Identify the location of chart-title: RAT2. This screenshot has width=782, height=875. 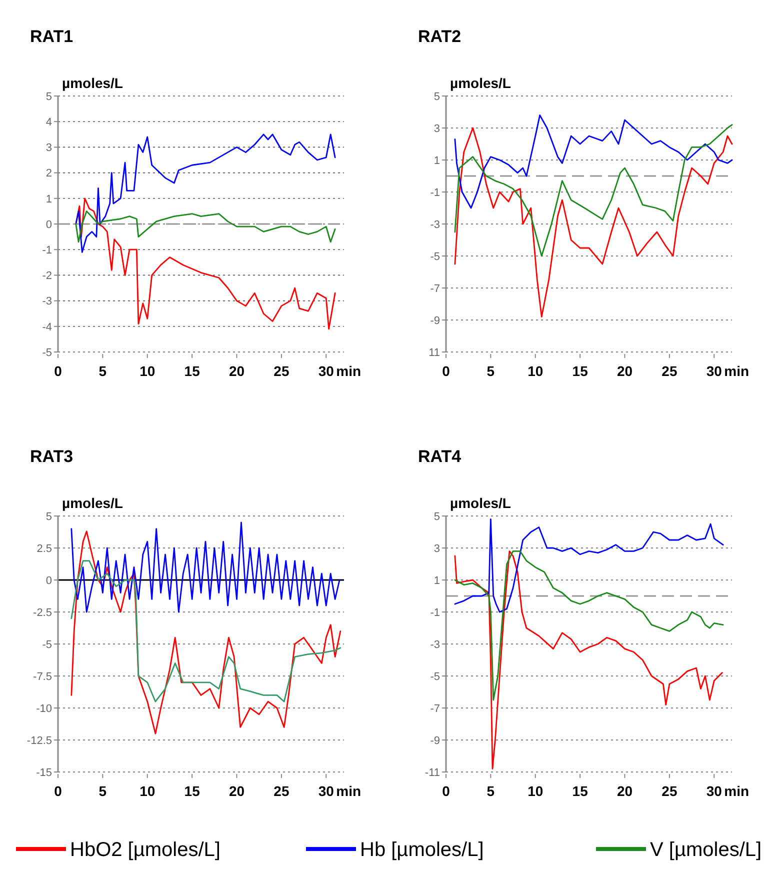
(440, 36).